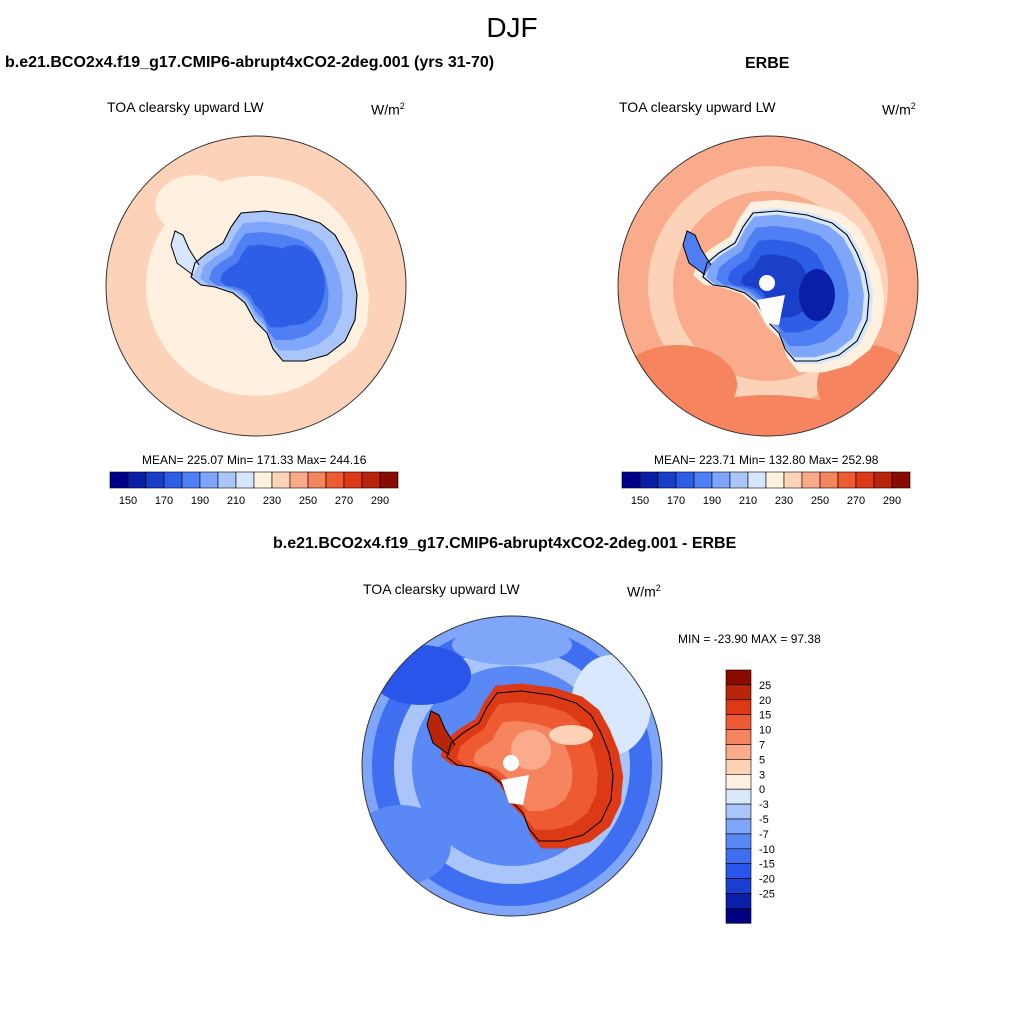  I want to click on page-title: DJF, so click(512, 27).